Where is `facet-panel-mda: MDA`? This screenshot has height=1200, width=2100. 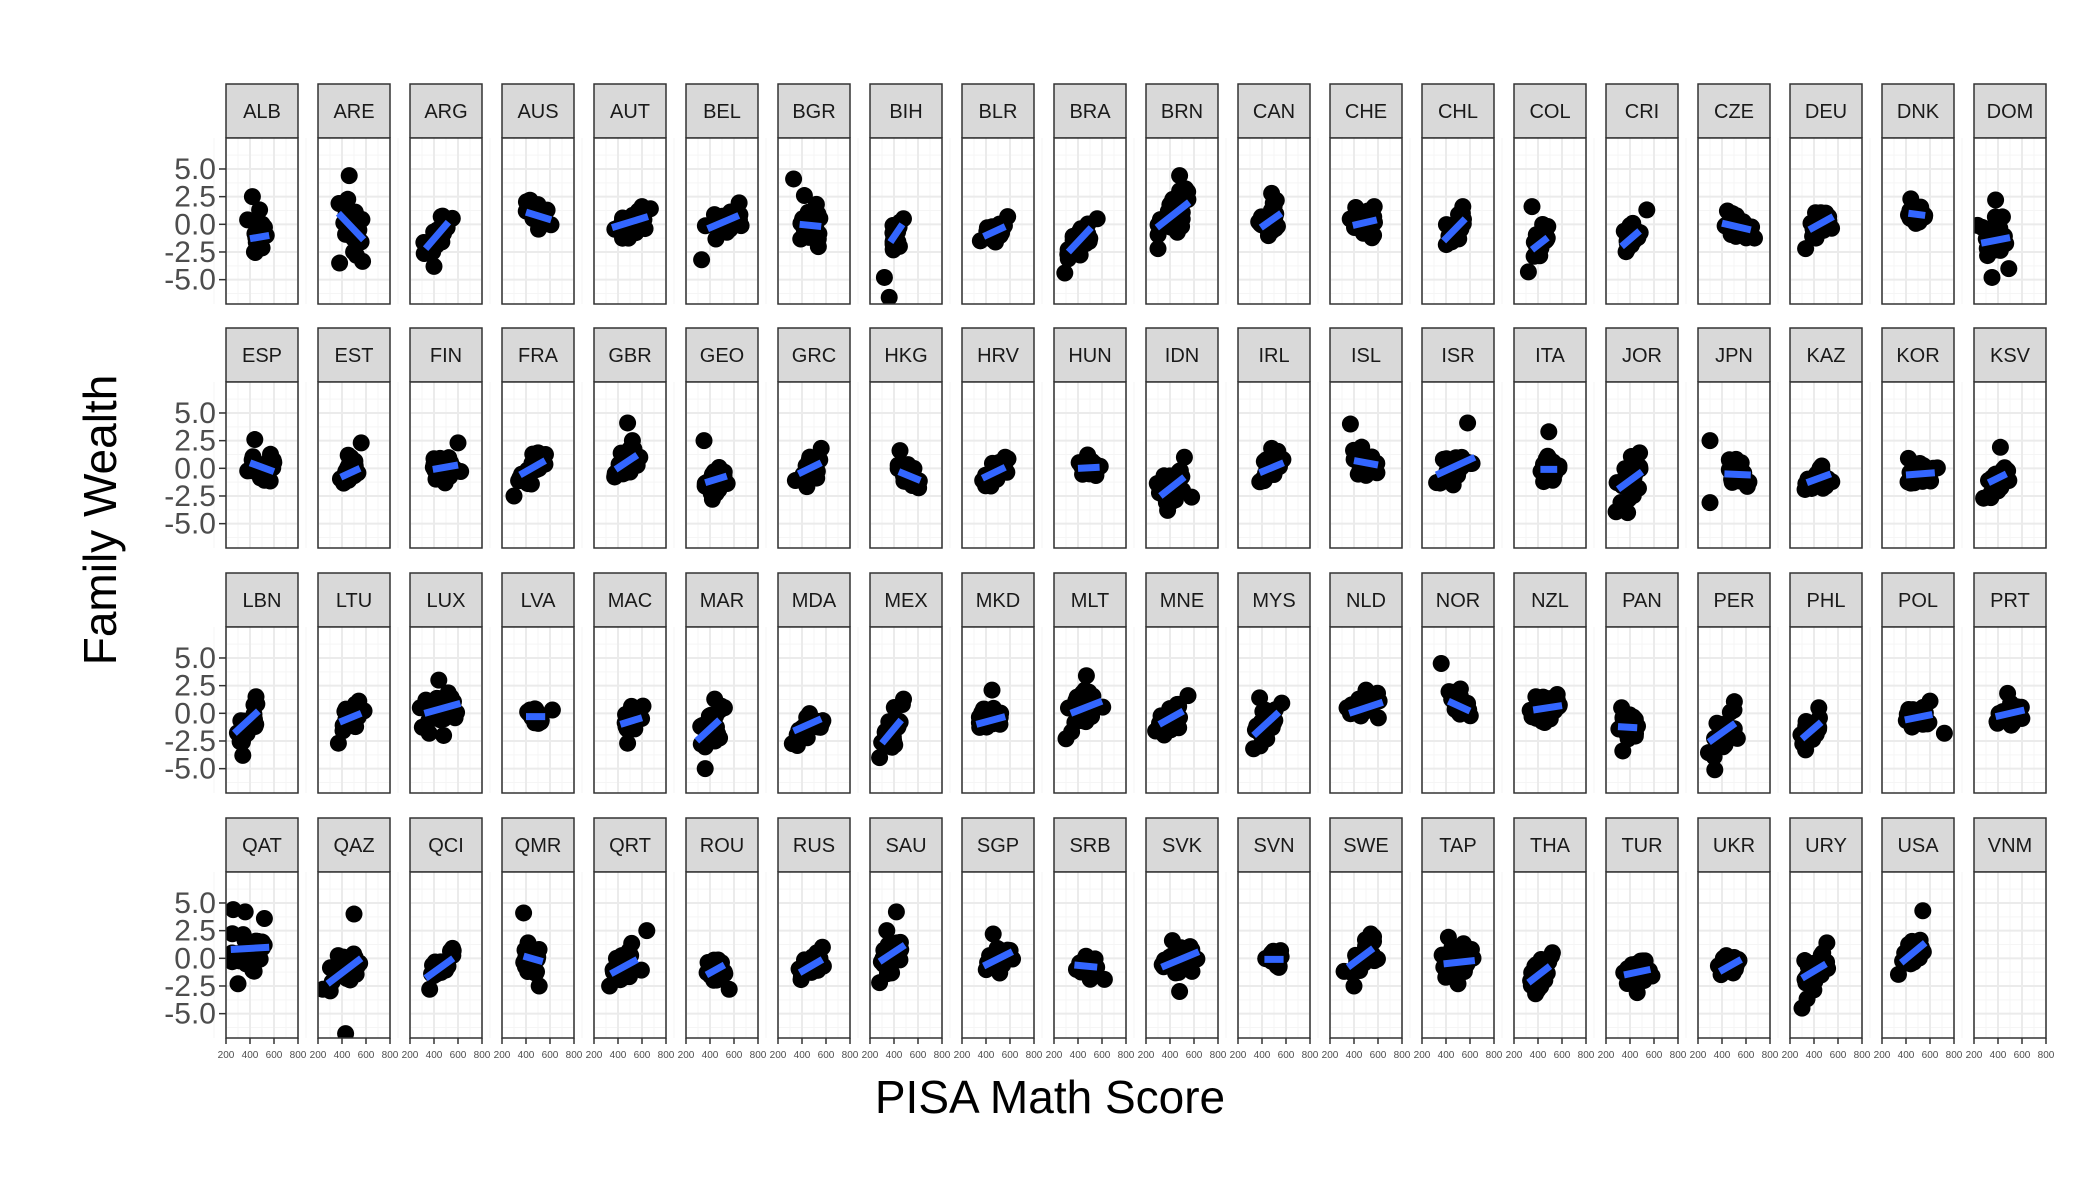
facet-panel-mda: MDA is located at coordinates (808, 683).